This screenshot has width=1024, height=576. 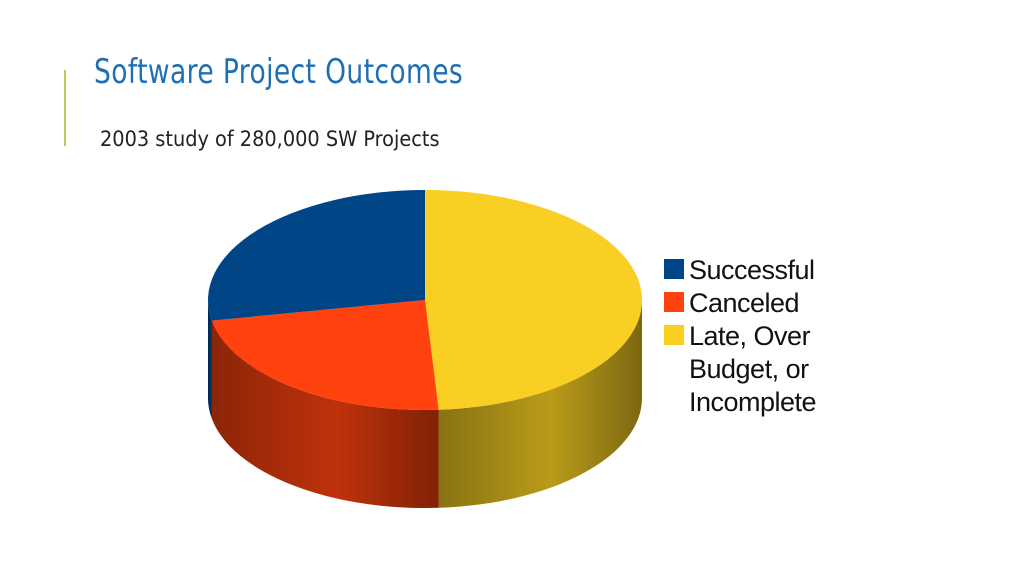 What do you see at coordinates (540, 404) in the screenshot?
I see `pie-side-shade-late` at bounding box center [540, 404].